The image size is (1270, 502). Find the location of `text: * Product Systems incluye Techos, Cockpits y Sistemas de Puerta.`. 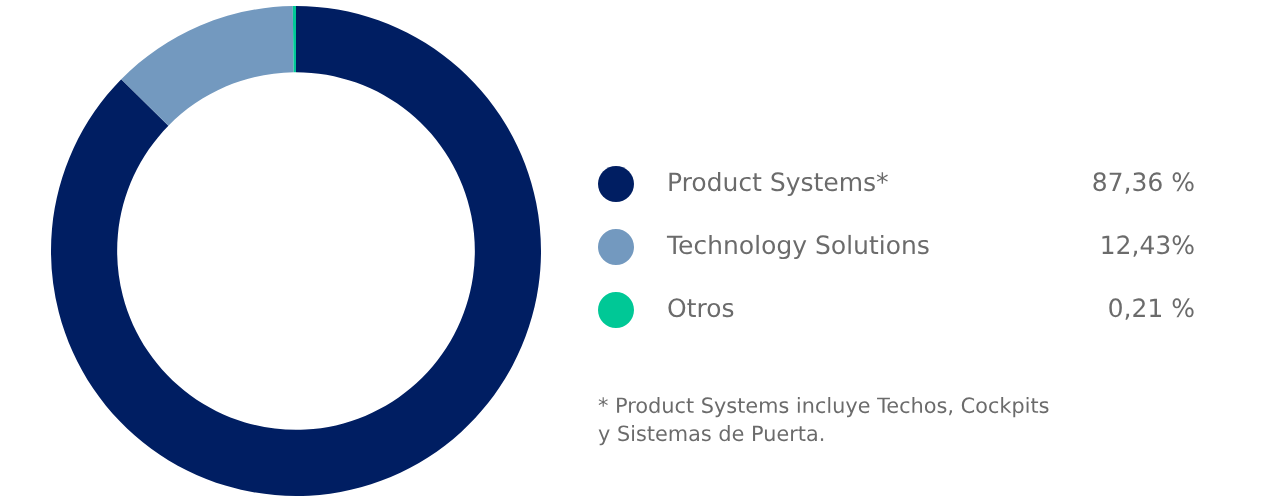

text: * Product Systems incluye Techos, Cockpits y Sistemas de Puerta. is located at coordinates (823, 421).